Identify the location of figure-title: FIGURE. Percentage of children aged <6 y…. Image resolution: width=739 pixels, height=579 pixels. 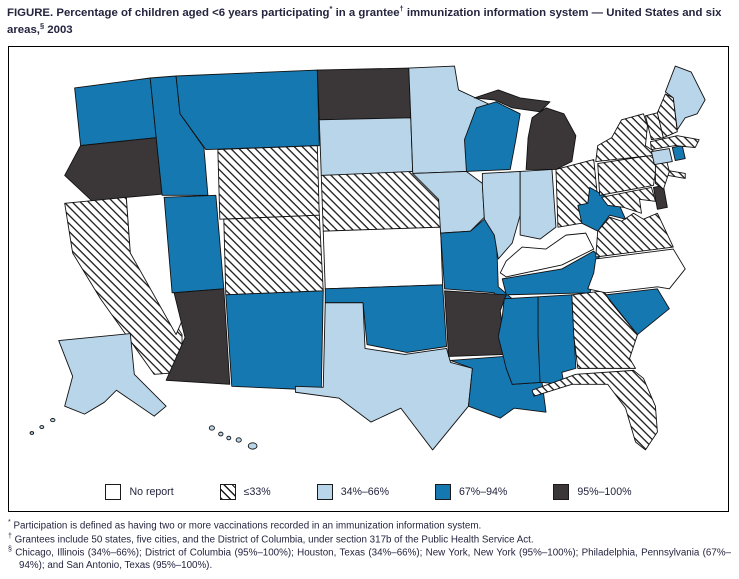
(370, 20).